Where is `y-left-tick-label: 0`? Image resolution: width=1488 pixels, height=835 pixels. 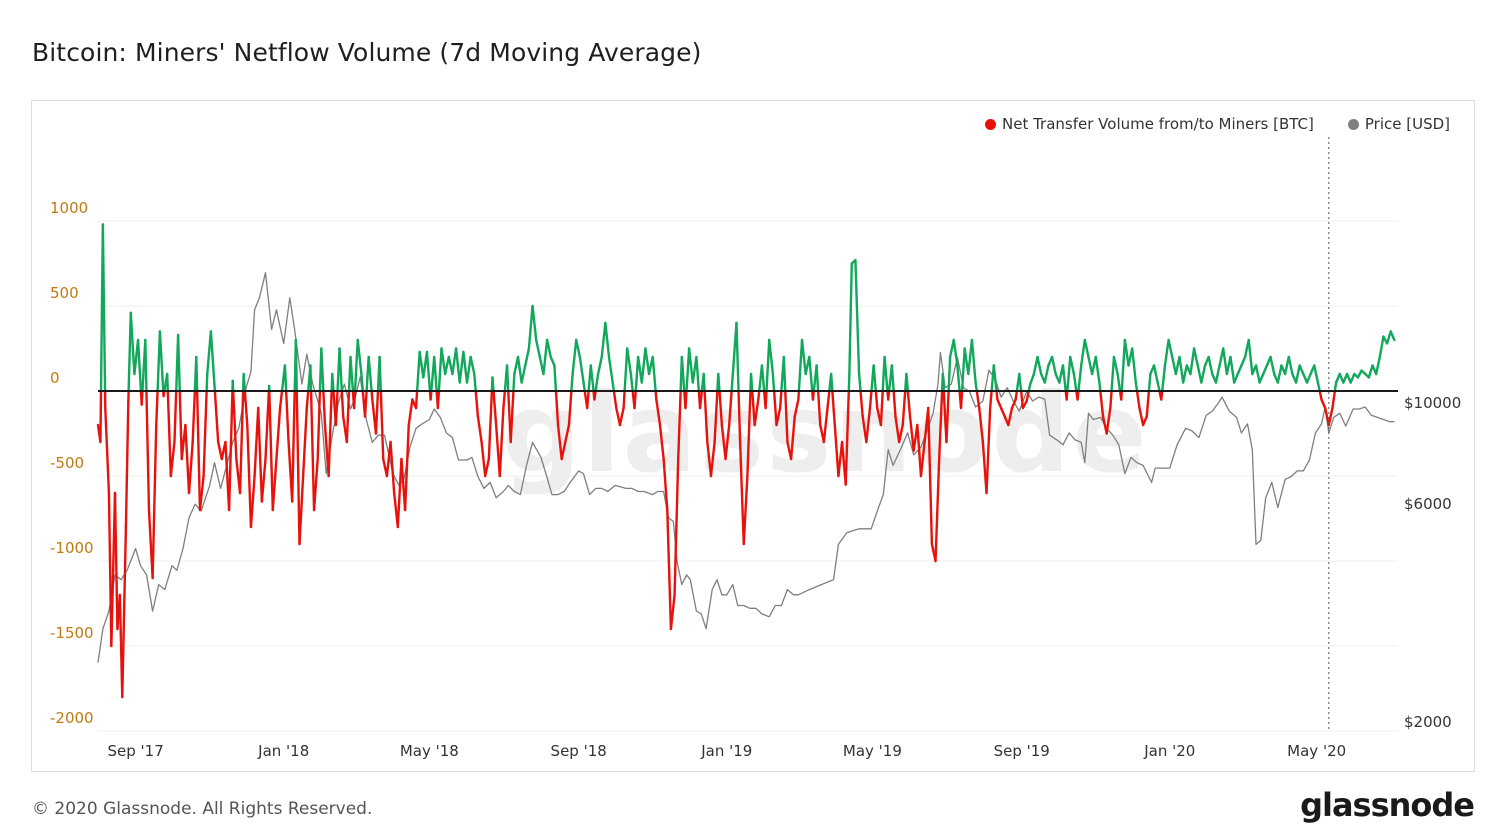
y-left-tick-label: 0 is located at coordinates (55, 378).